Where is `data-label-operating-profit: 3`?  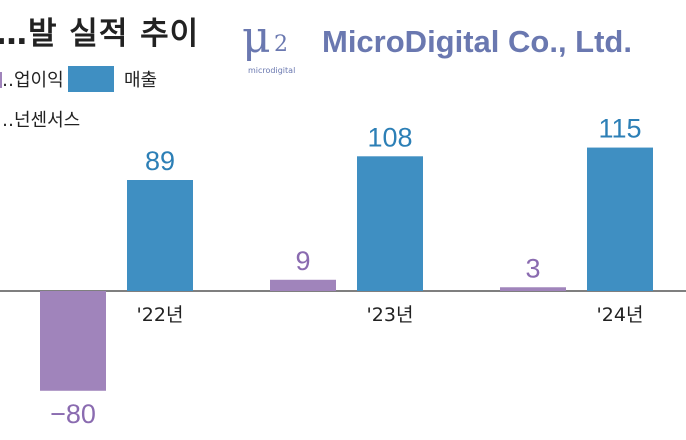 data-label-operating-profit: 3 is located at coordinates (532, 268).